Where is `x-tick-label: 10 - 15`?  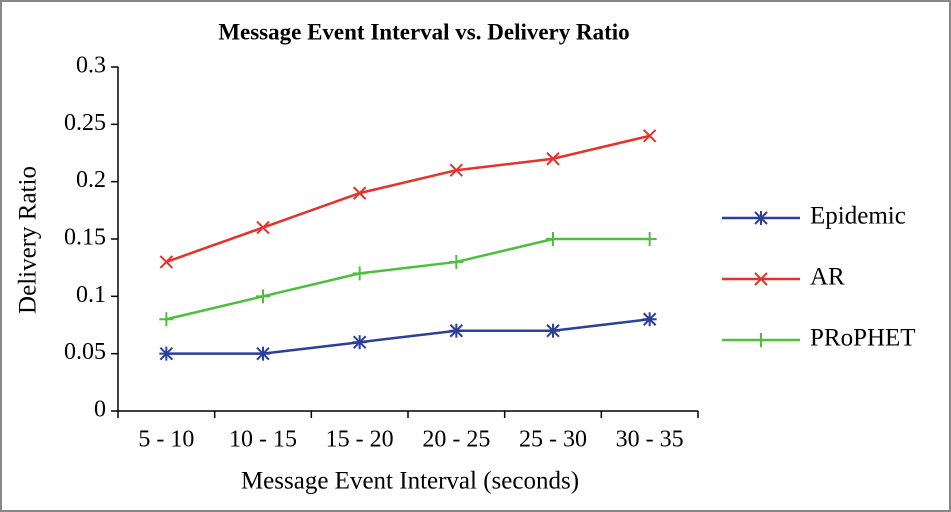
x-tick-label: 10 - 15 is located at coordinates (263, 440).